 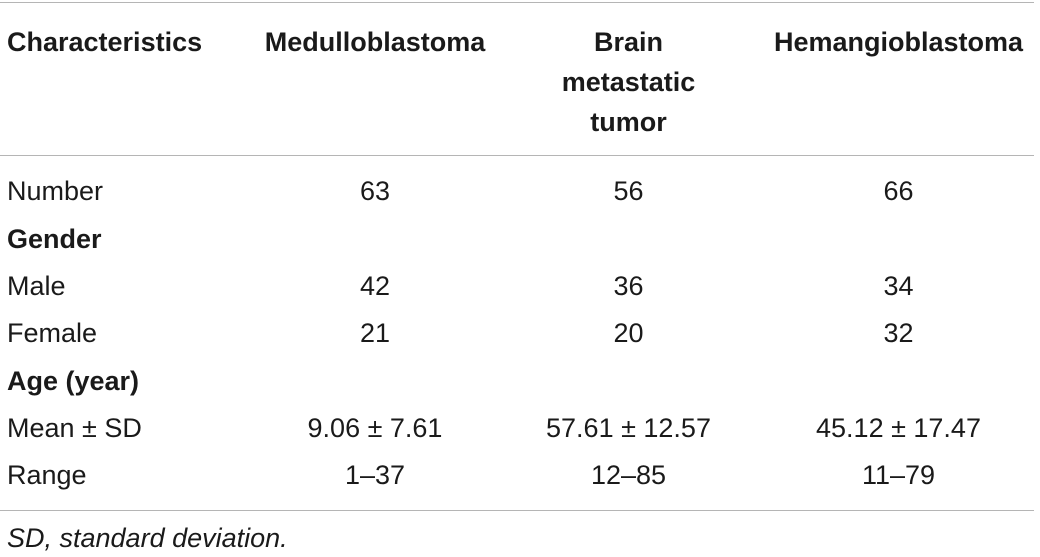 What do you see at coordinates (898, 286) in the screenshot?
I see `cell-hemangioblastoma: 34` at bounding box center [898, 286].